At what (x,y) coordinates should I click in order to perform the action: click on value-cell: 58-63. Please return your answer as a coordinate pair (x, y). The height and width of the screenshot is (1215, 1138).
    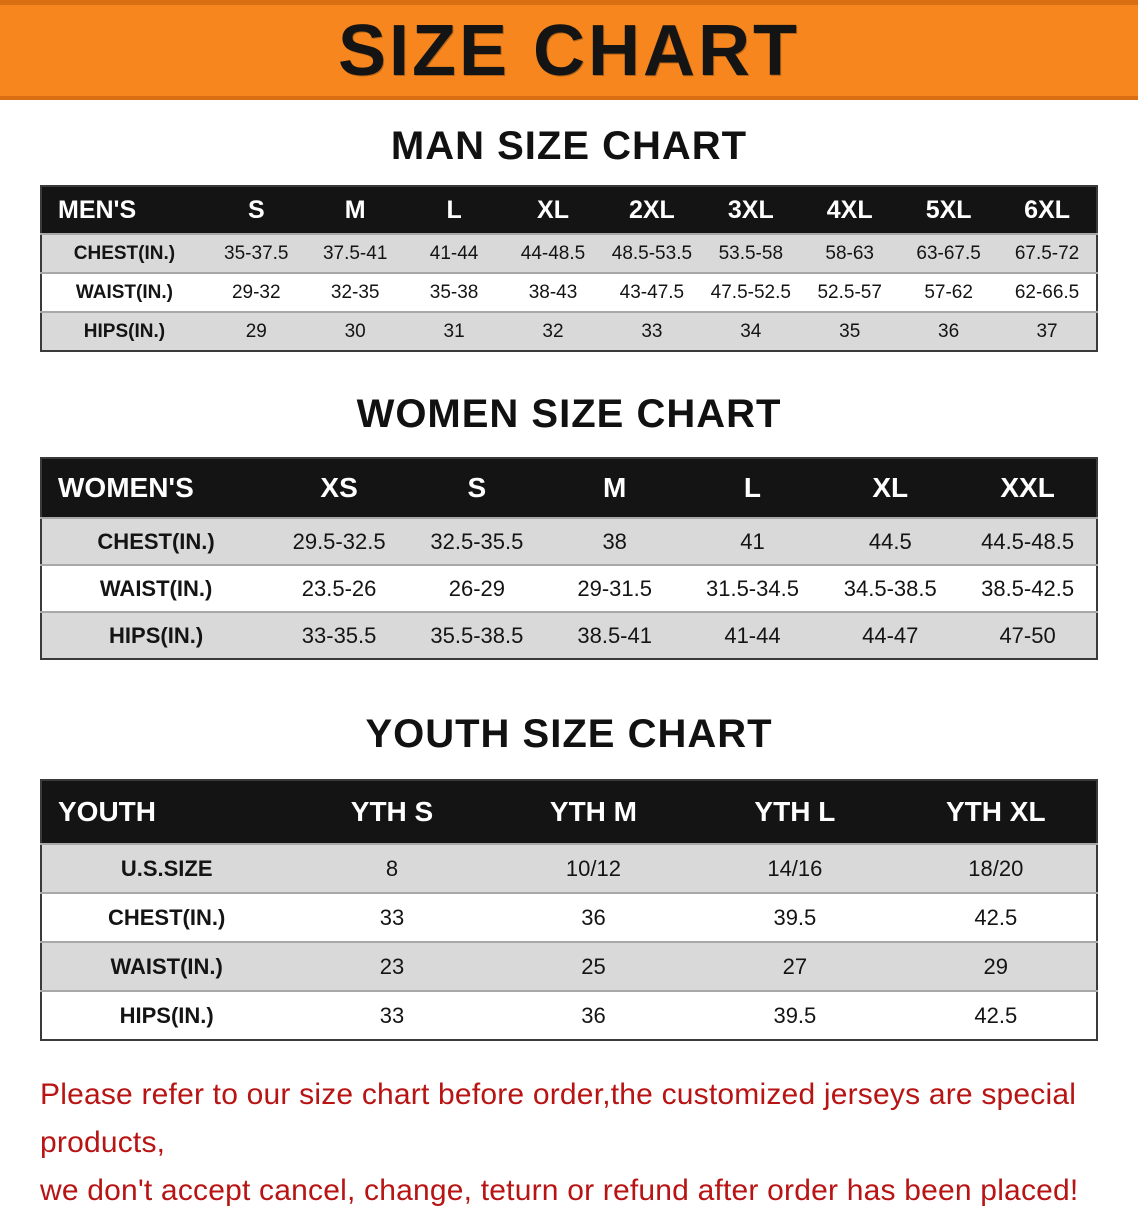
    Looking at the image, I should click on (850, 253).